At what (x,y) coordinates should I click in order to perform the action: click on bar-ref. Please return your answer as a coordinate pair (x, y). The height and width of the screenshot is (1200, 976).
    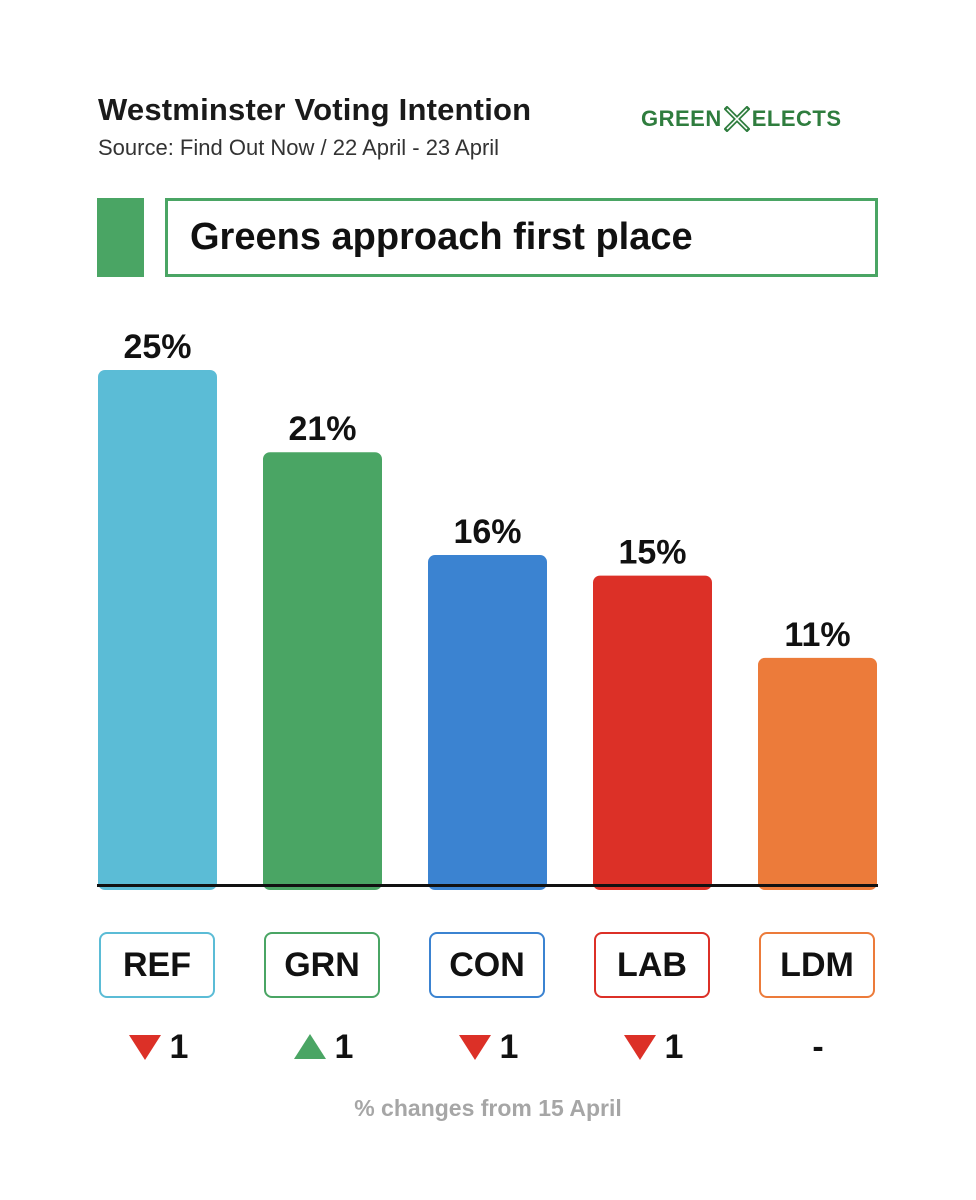
    Looking at the image, I should click on (157, 630).